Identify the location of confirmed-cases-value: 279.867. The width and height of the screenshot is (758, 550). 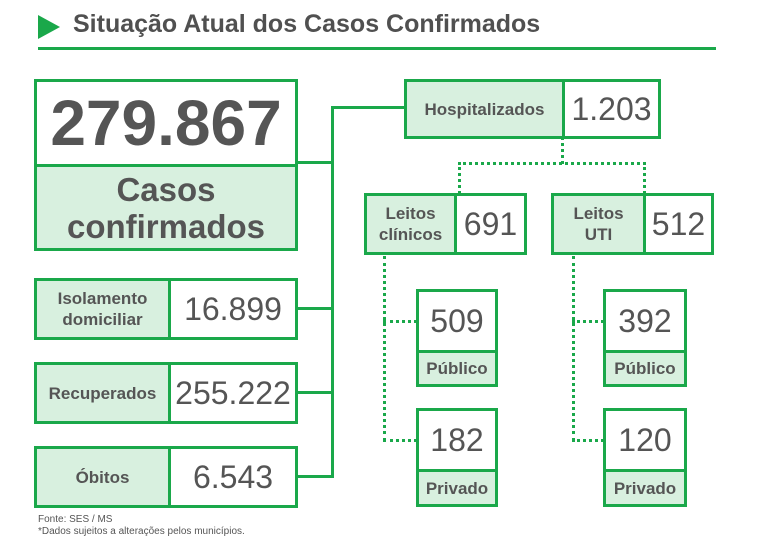
(166, 123).